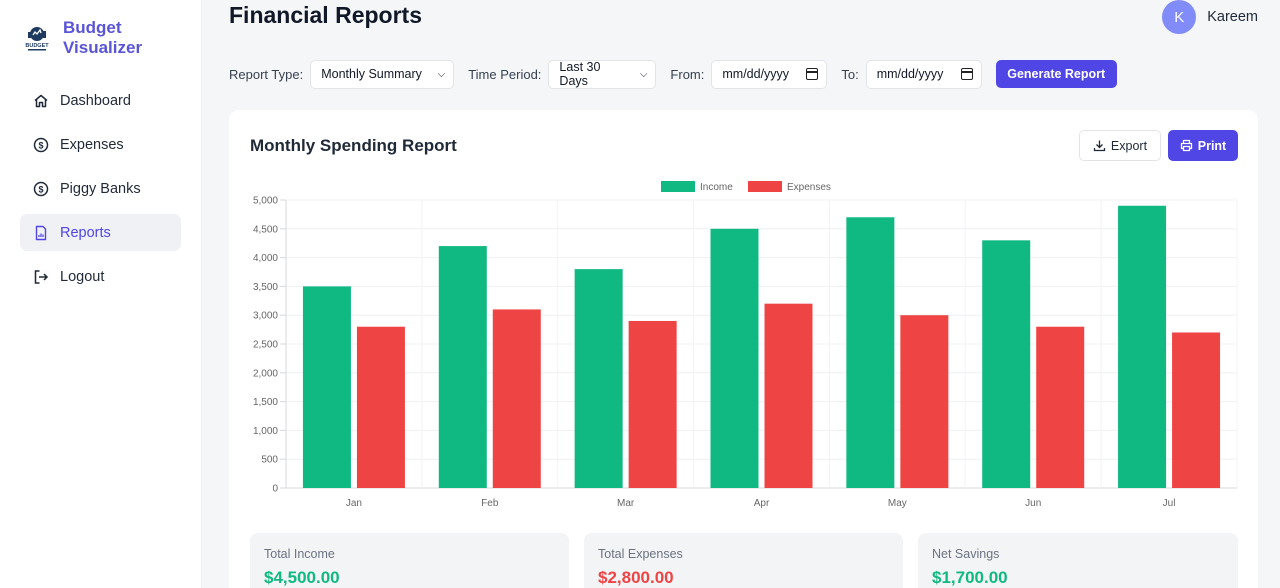 The image size is (1280, 588). I want to click on from-label: From:, so click(687, 74).